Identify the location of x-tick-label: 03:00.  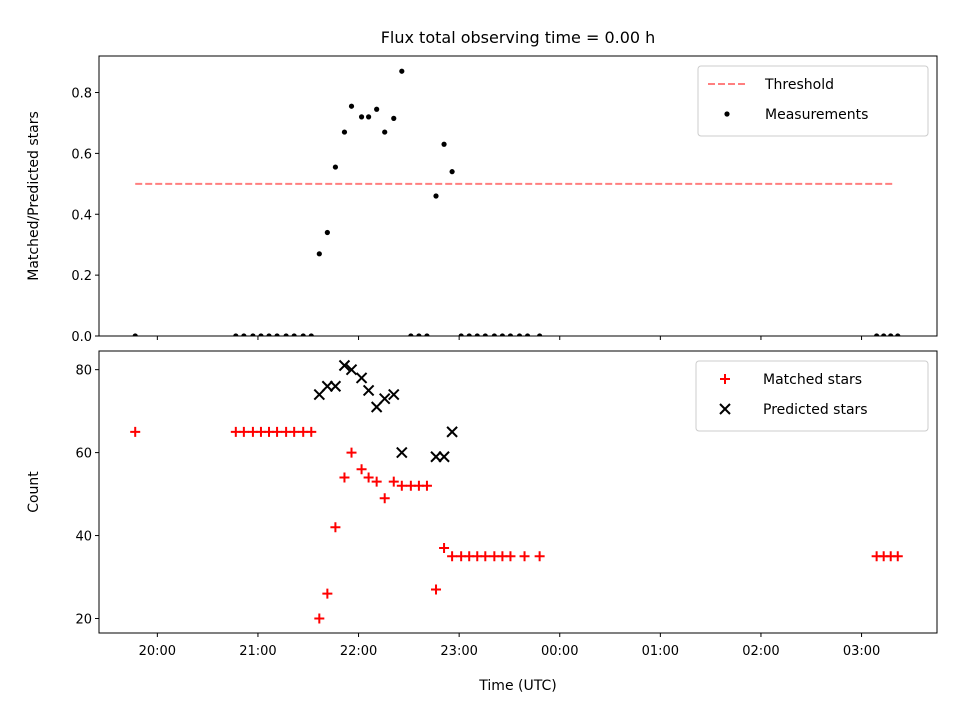
(861, 651).